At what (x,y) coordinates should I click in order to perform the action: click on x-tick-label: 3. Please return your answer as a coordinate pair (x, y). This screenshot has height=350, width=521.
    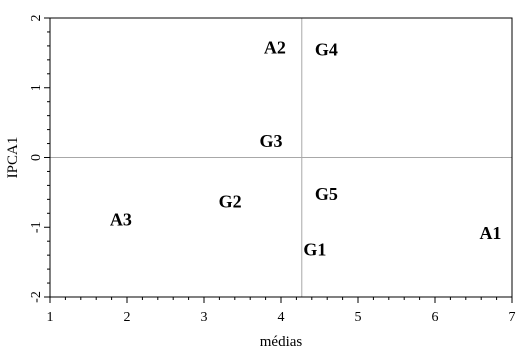
    Looking at the image, I should click on (204, 317).